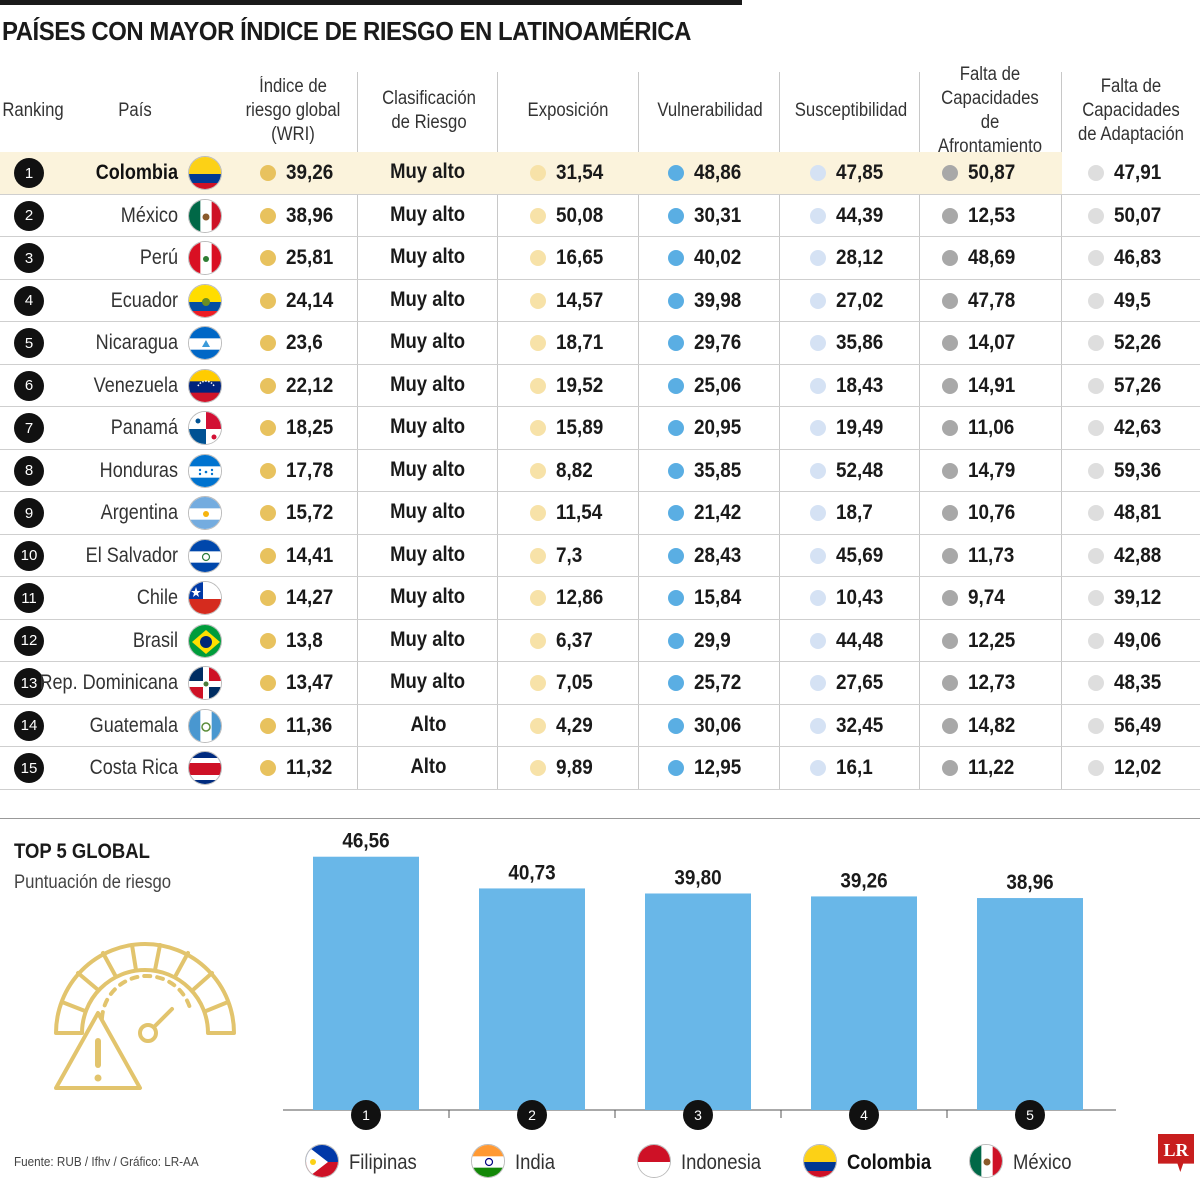 Image resolution: width=1200 pixels, height=1182 pixels. Describe the element at coordinates (992, 640) in the screenshot. I see `afrontamiento-value: 12,25` at that location.